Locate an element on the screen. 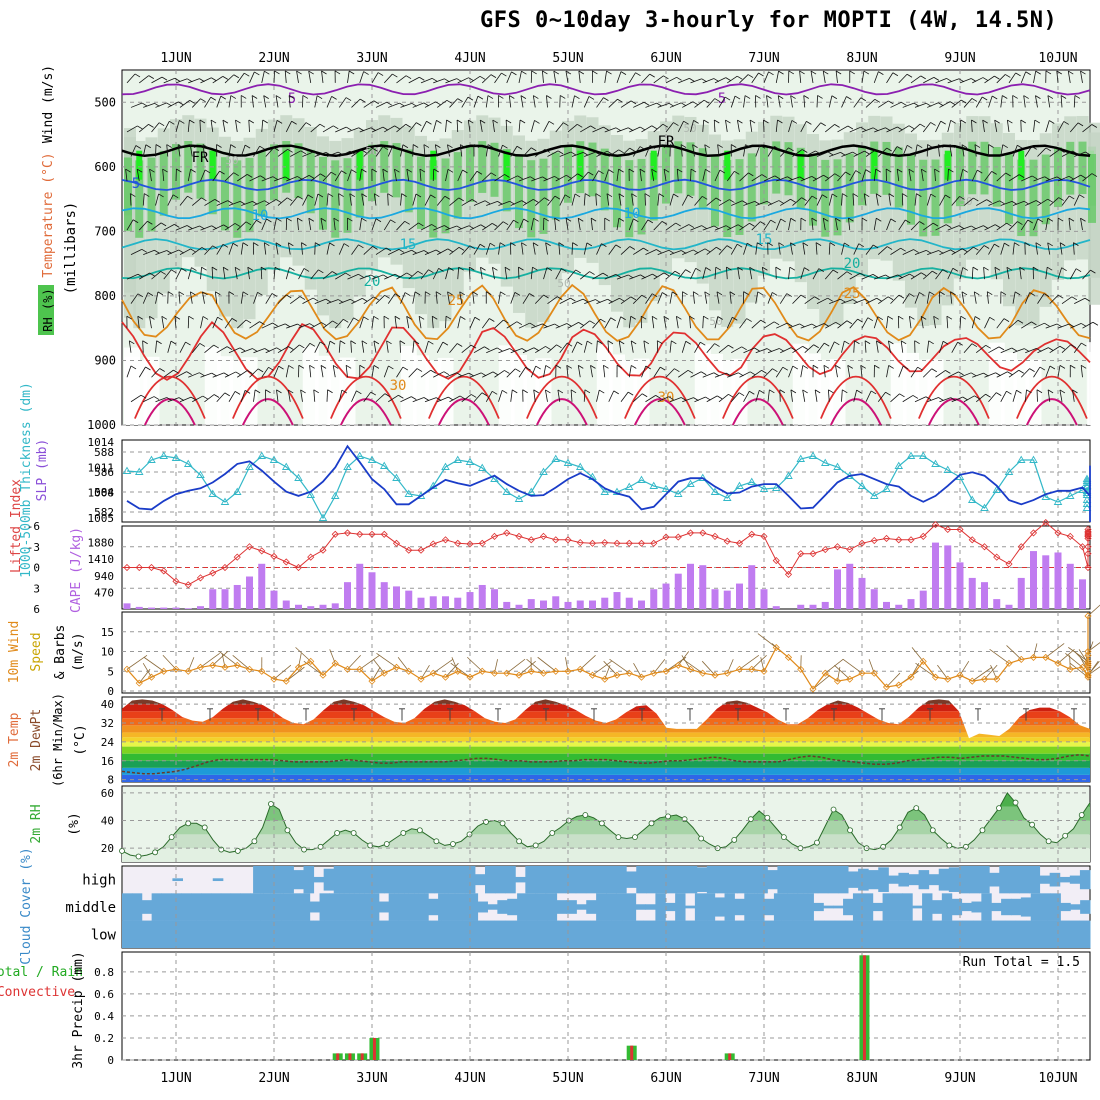 Image resolution: width=1100 pixels, height=1100 pixels. isotherm-line is located at coordinates (606, 89).